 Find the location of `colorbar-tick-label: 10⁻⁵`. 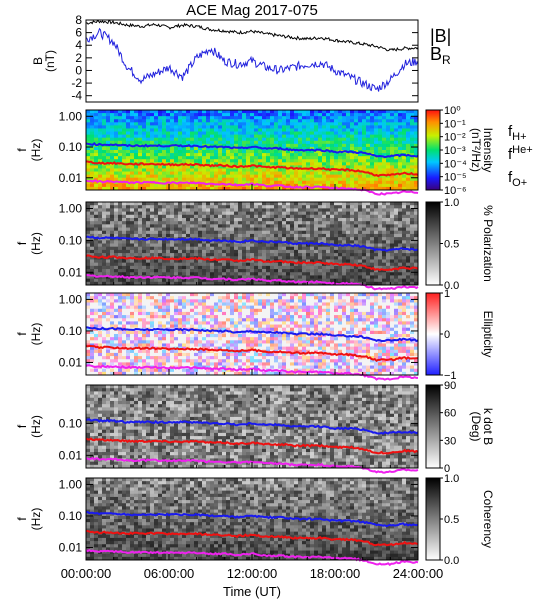

colorbar-tick-label: 10⁻⁵ is located at coordinates (455, 178).